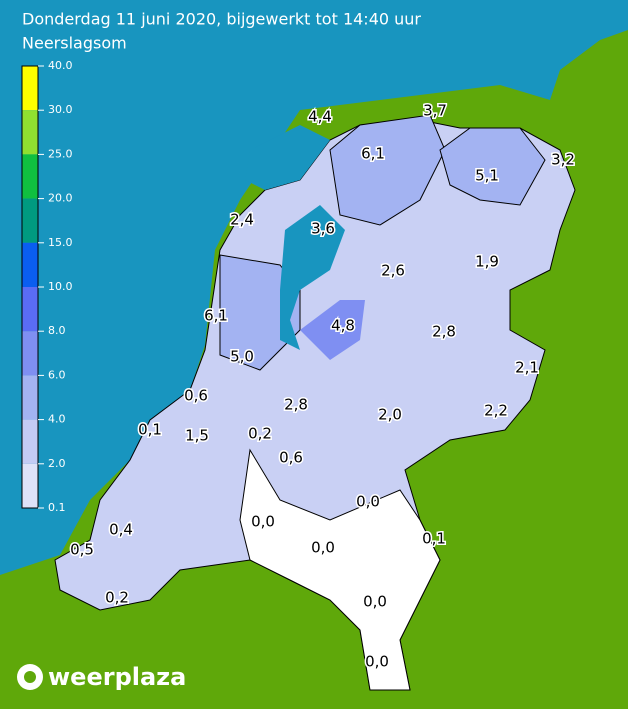 This screenshot has width=628, height=713. What do you see at coordinates (390, 415) in the screenshot?
I see `rain-label: 2,0` at bounding box center [390, 415].